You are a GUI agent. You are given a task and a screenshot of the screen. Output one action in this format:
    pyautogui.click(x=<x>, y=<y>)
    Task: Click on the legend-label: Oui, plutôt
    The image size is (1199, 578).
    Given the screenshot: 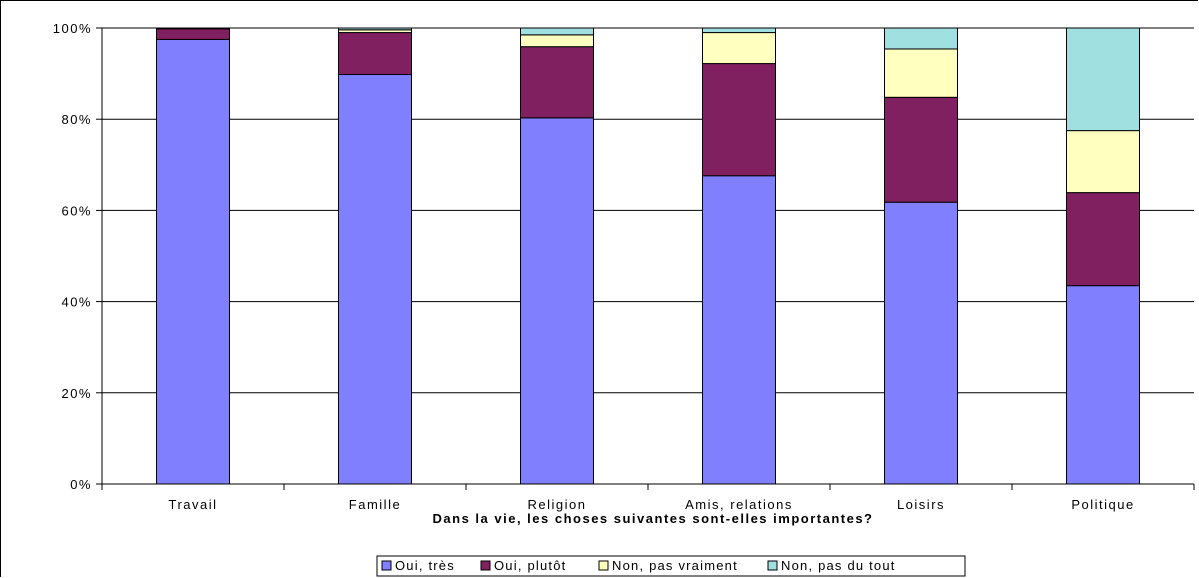 What is the action you would take?
    pyautogui.click(x=530, y=565)
    